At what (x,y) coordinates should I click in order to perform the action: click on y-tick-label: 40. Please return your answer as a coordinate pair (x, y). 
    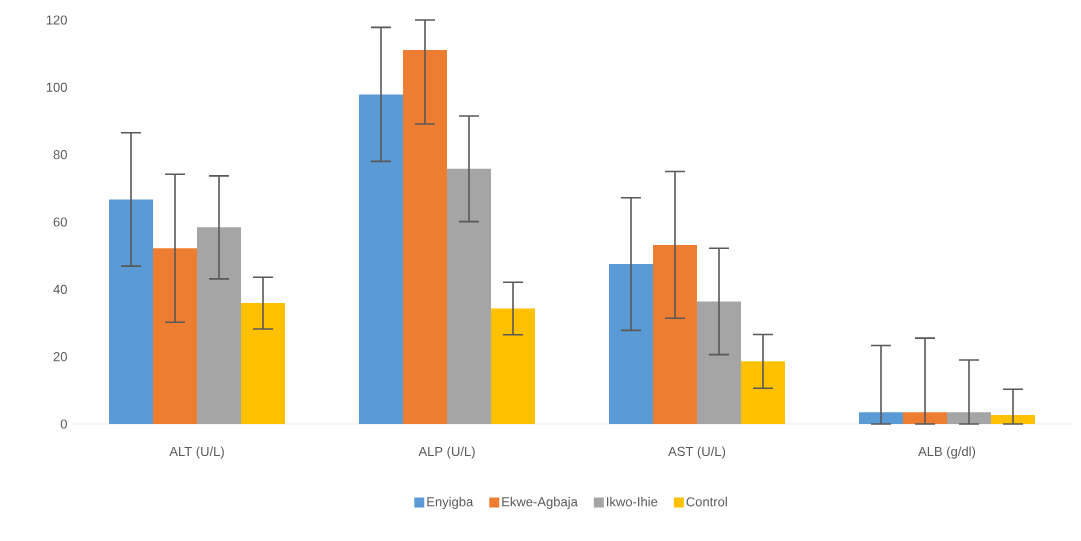
    Looking at the image, I should click on (60, 289).